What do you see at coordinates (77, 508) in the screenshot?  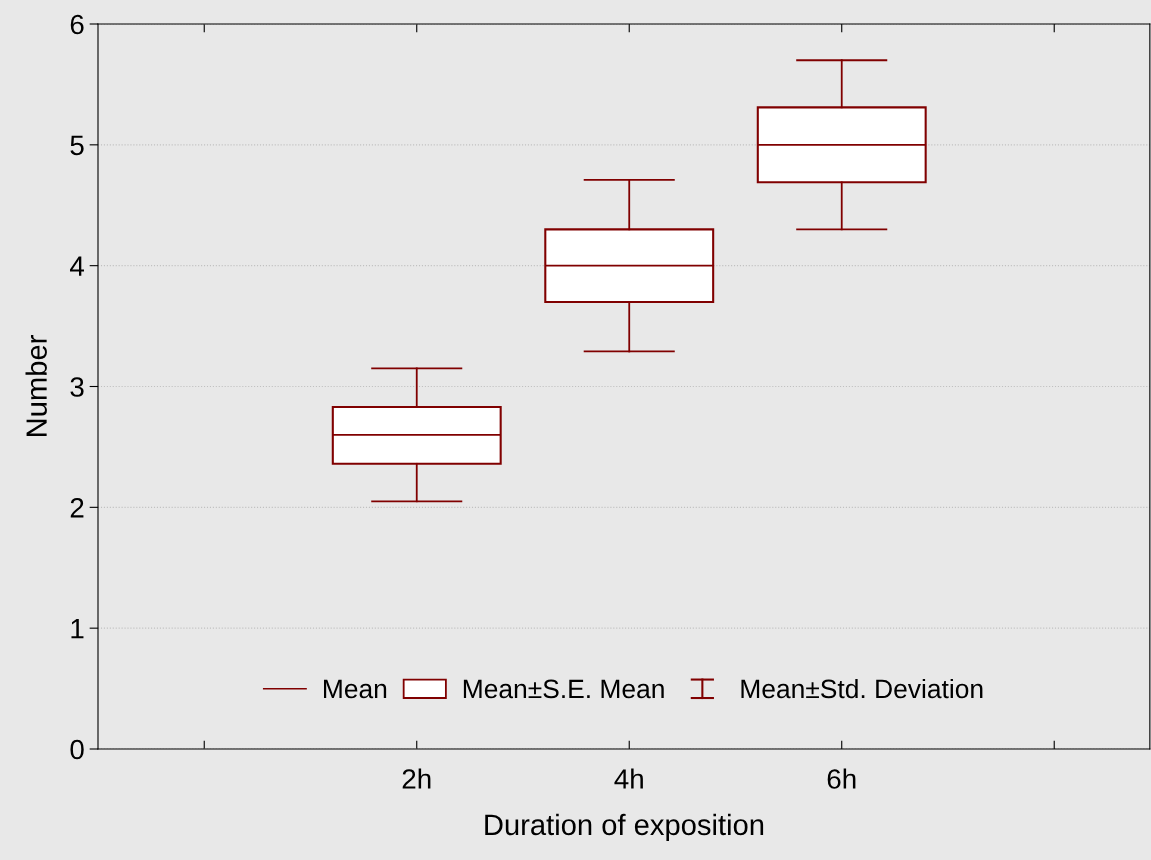 I see `y-tick-label: 2` at bounding box center [77, 508].